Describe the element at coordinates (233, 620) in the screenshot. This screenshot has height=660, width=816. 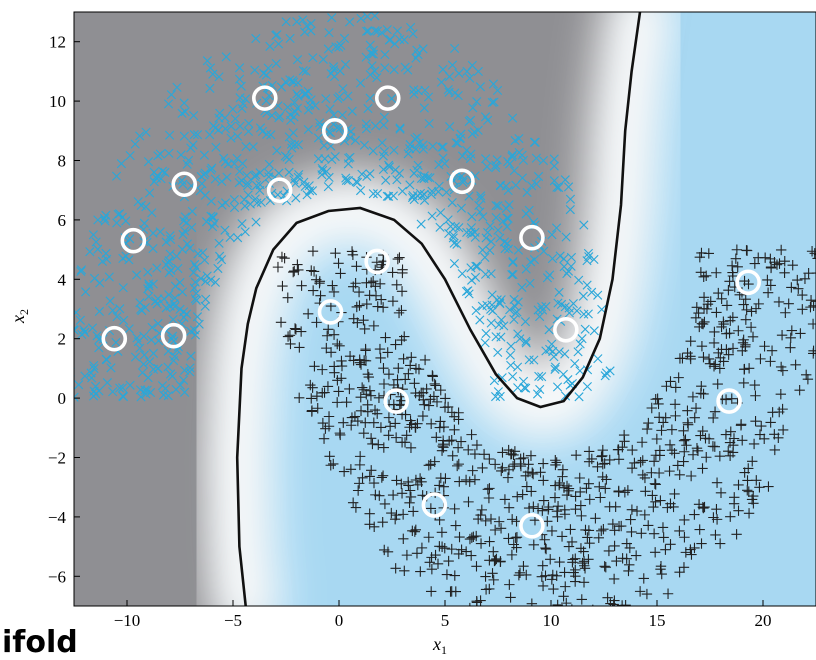
I see `x-tick-label: −5` at that location.